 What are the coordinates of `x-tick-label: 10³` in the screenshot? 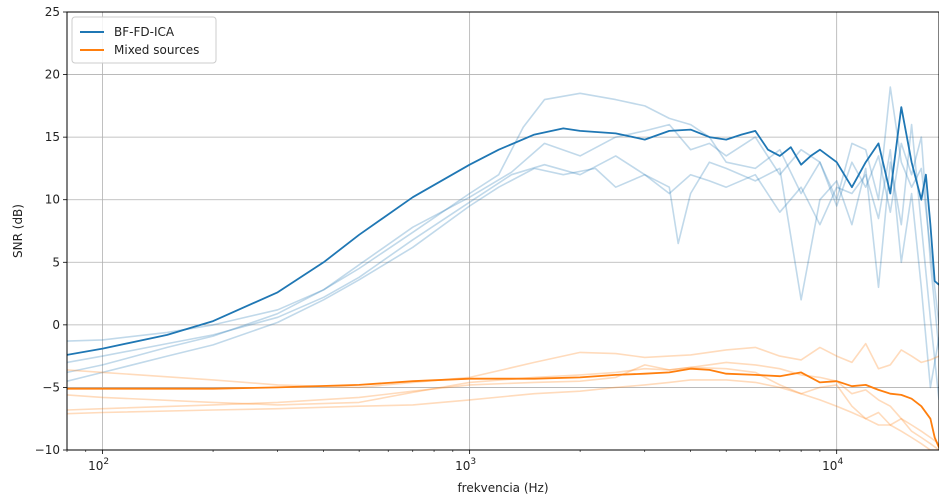 It's located at (465, 465).